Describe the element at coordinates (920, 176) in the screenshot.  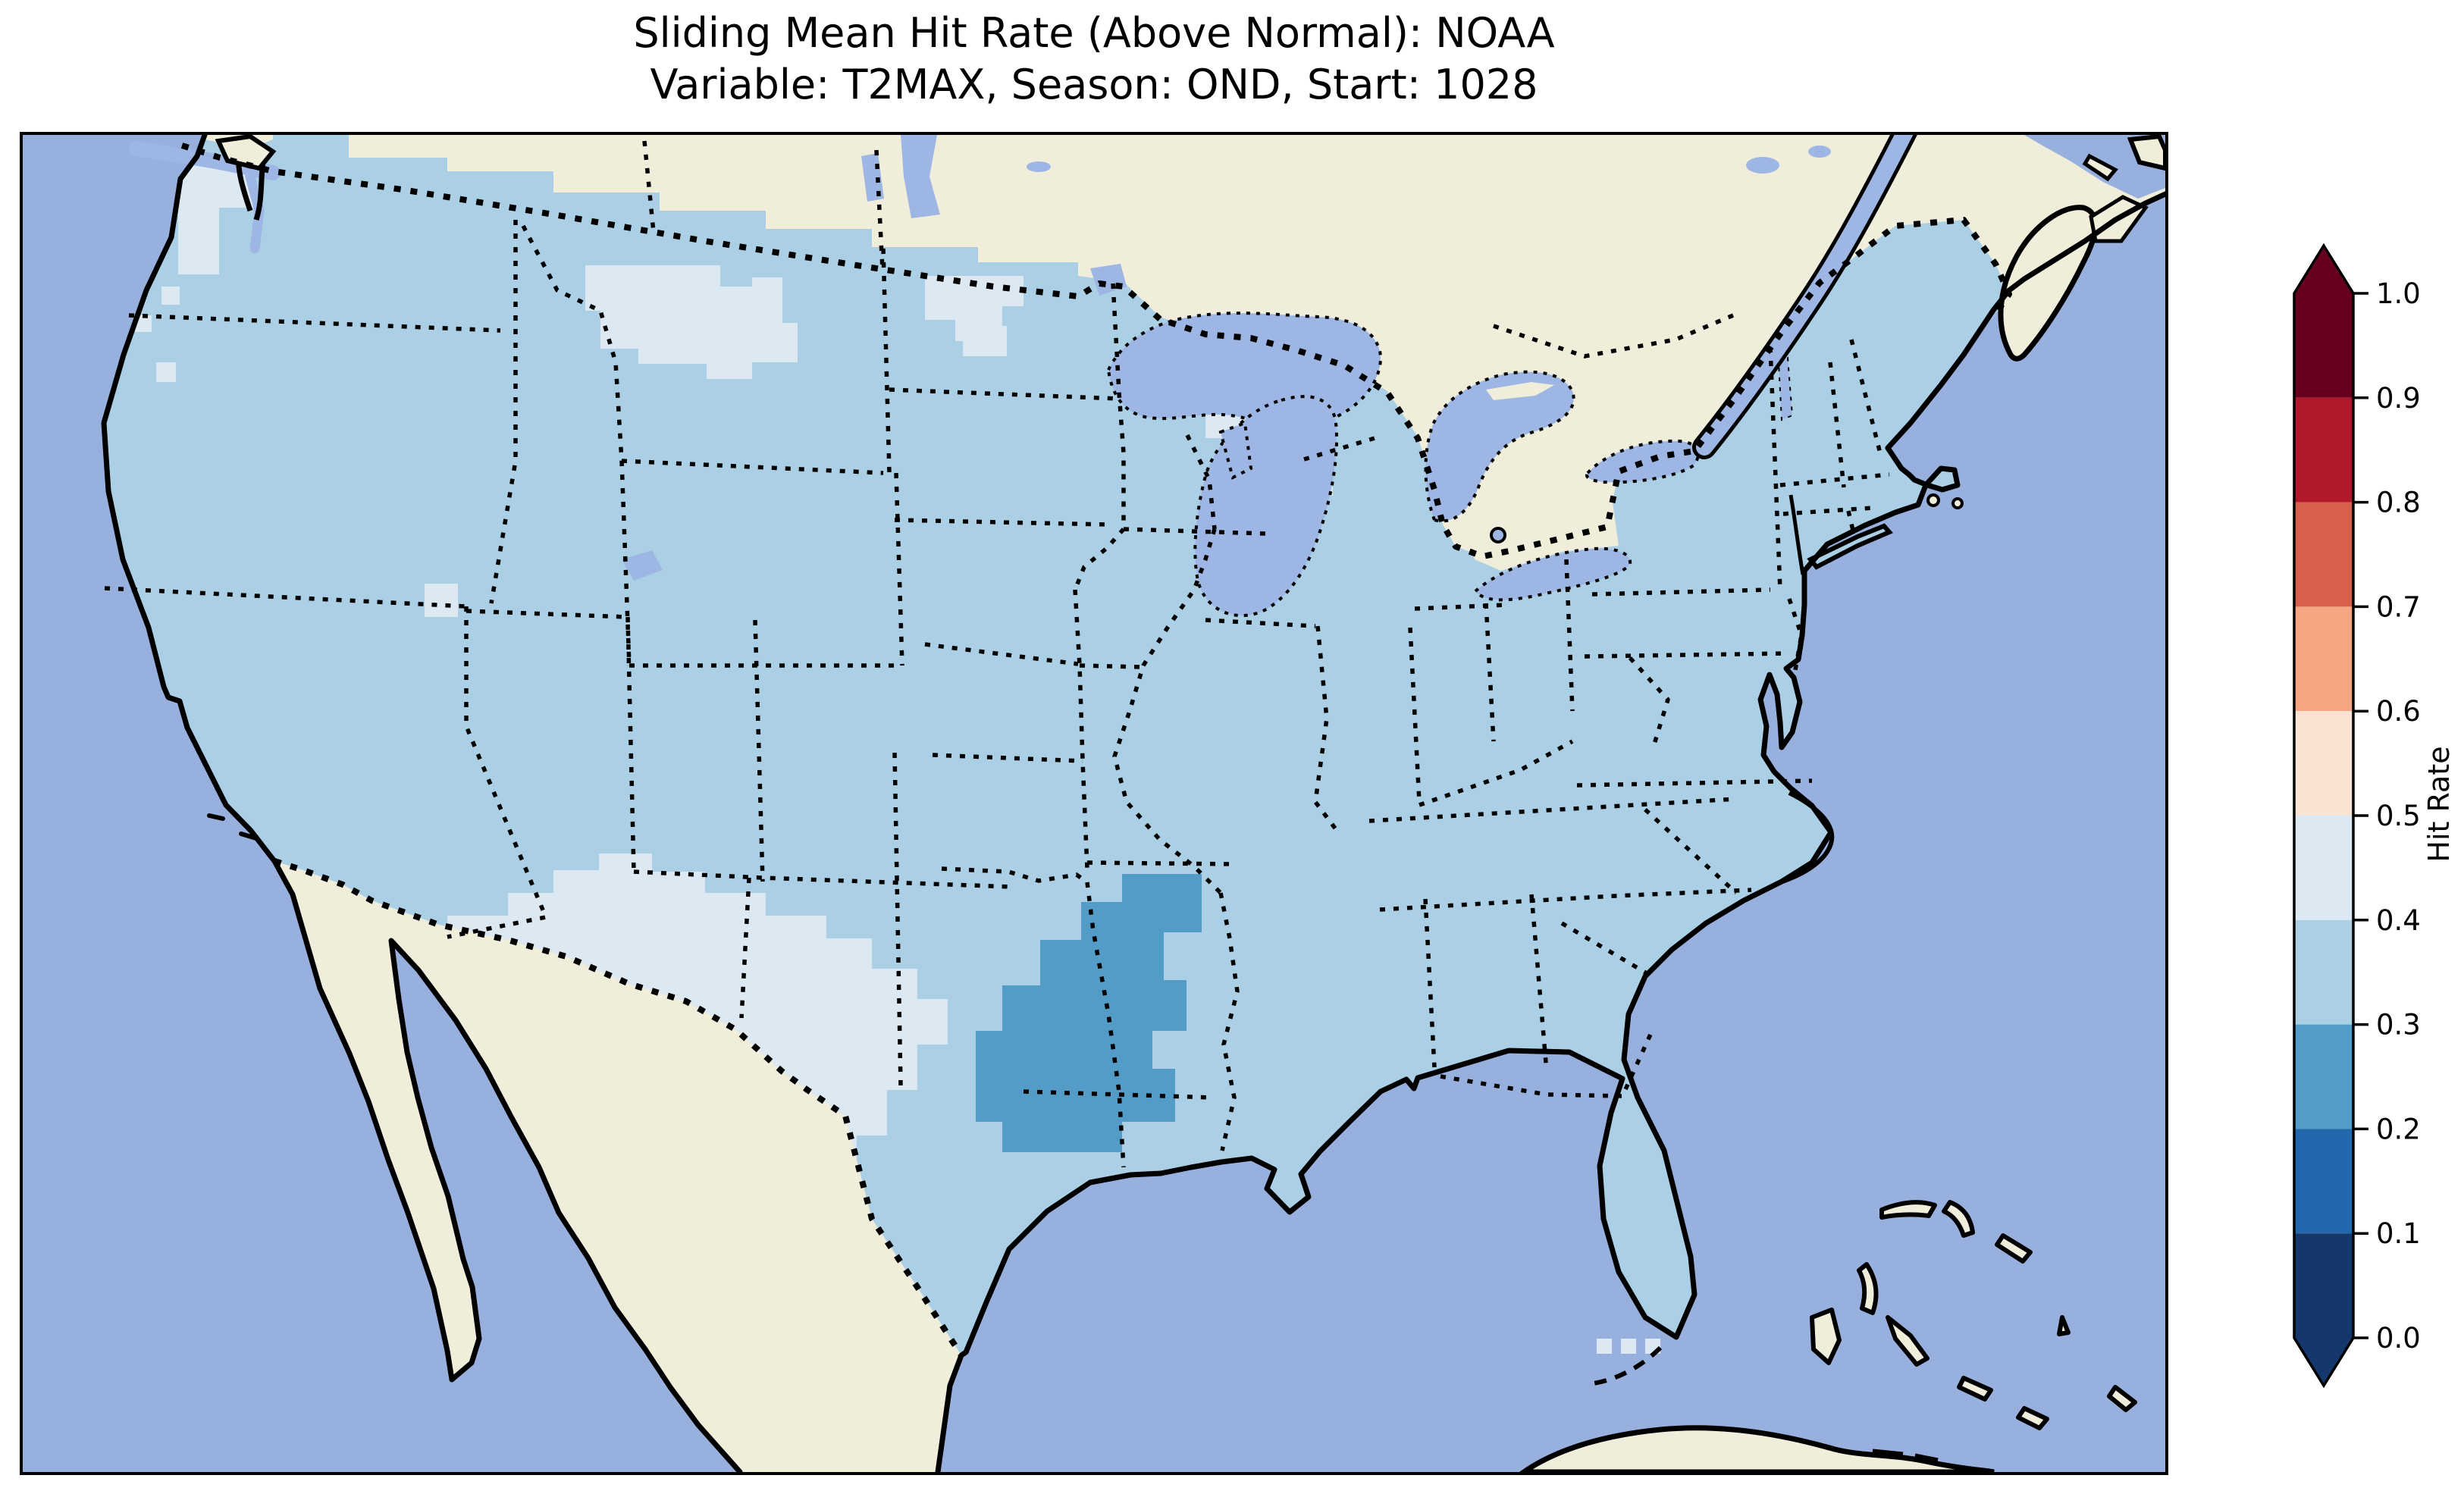
I see `lake-winnipeg` at that location.